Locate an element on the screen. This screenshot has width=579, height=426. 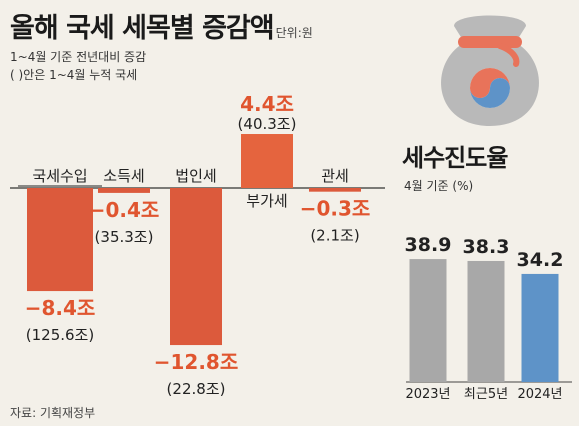
value-label: 4.4조 is located at coordinates (267, 104).